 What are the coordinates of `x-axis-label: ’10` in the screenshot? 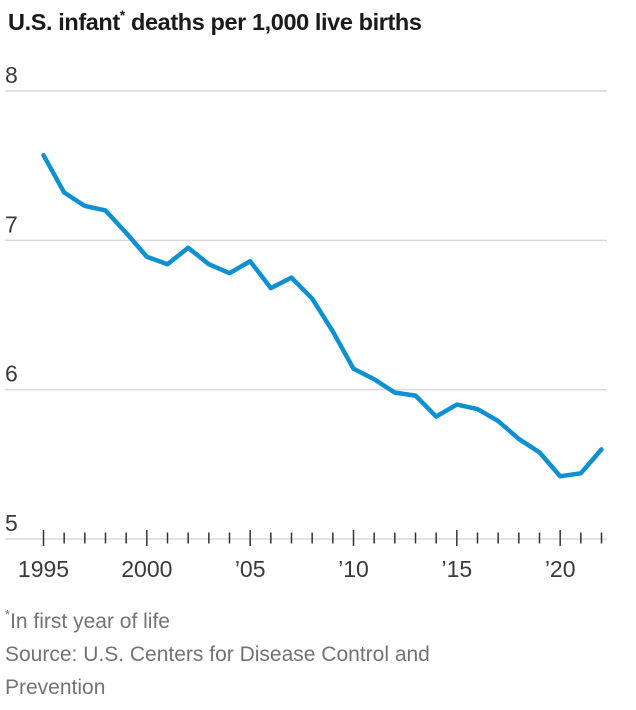 It's located at (353, 569).